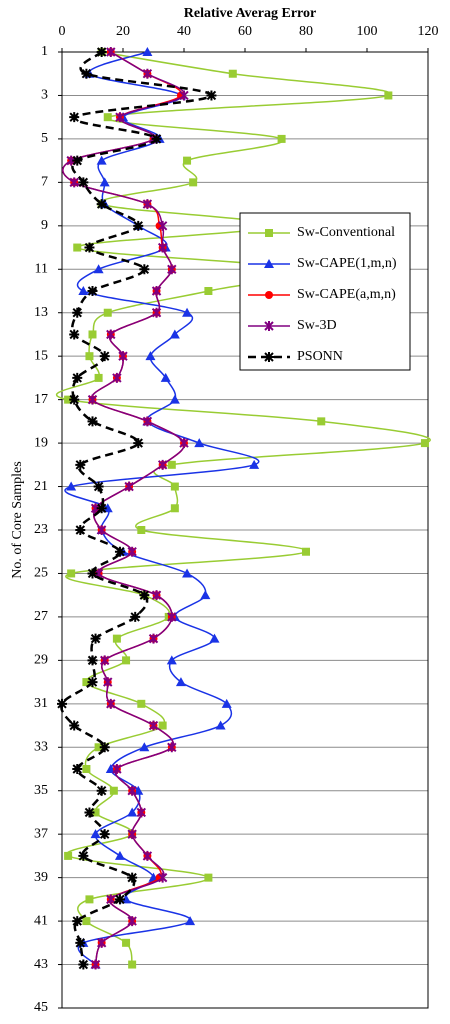  Describe the element at coordinates (44, 138) in the screenshot. I see `y-tick-label: 5` at that location.